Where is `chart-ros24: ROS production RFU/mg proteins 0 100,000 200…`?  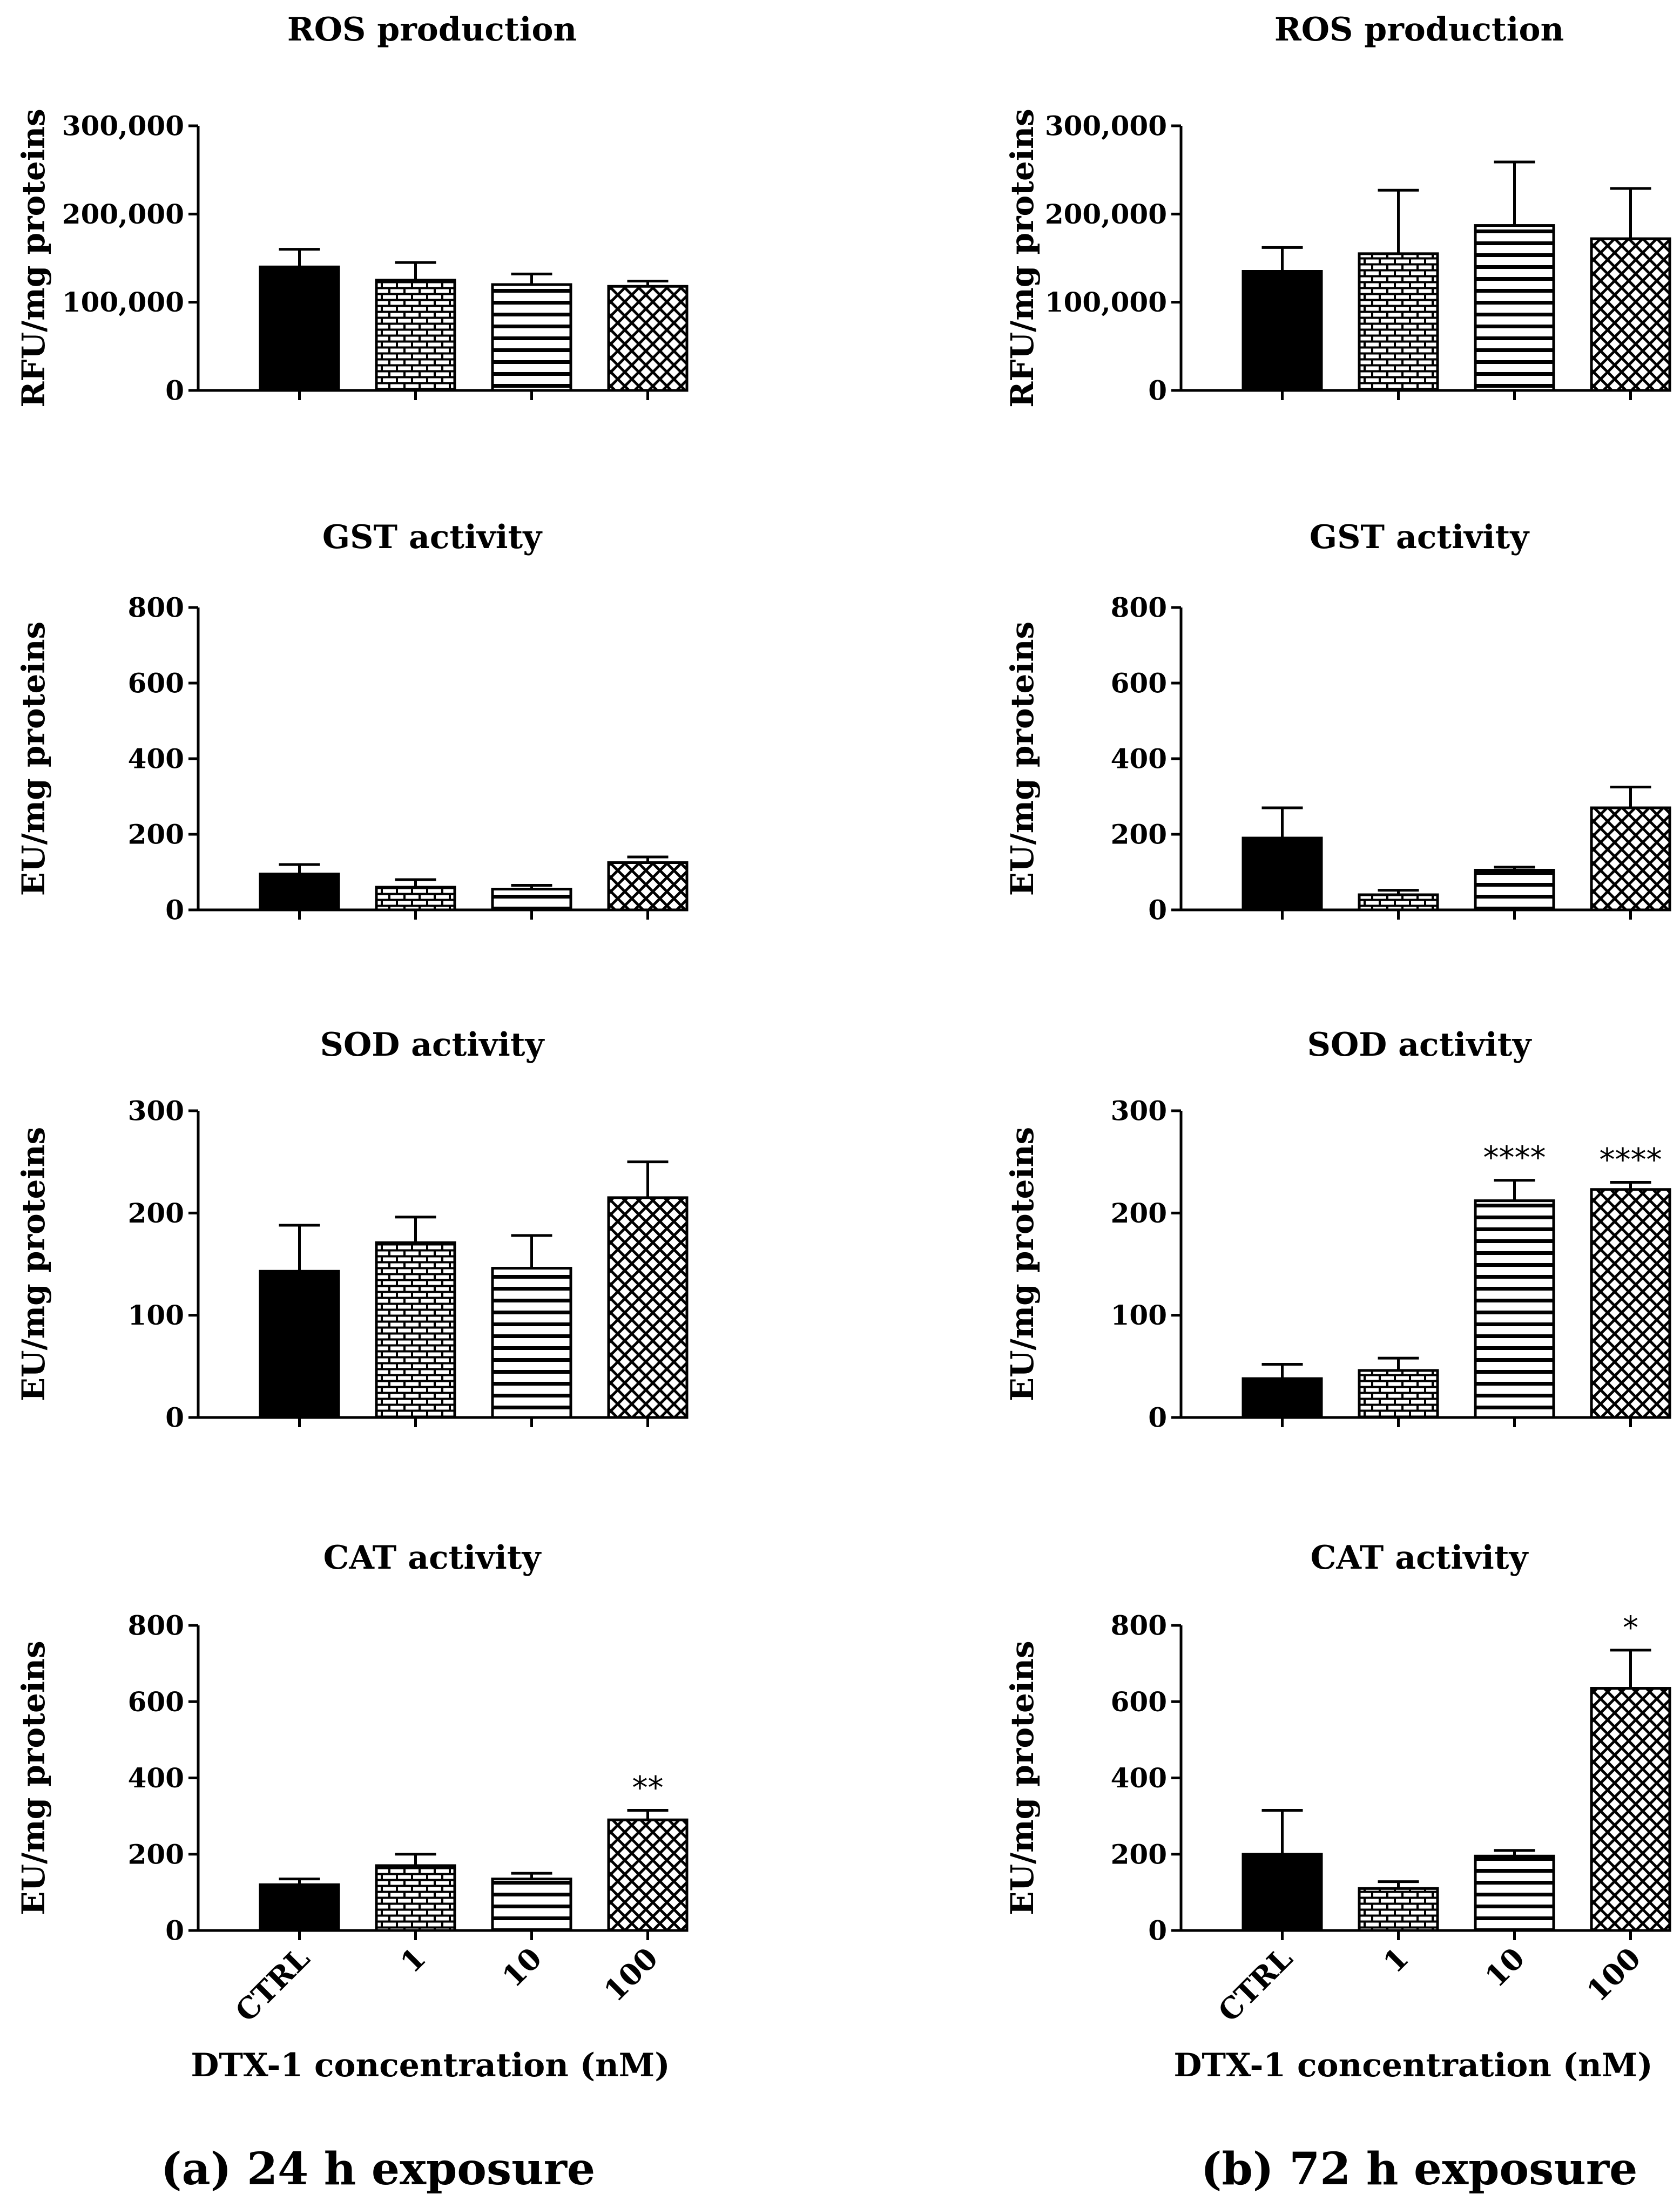
chart-ros24: ROS production RFU/mg proteins 0 100,000 200… is located at coordinates (352, 209).